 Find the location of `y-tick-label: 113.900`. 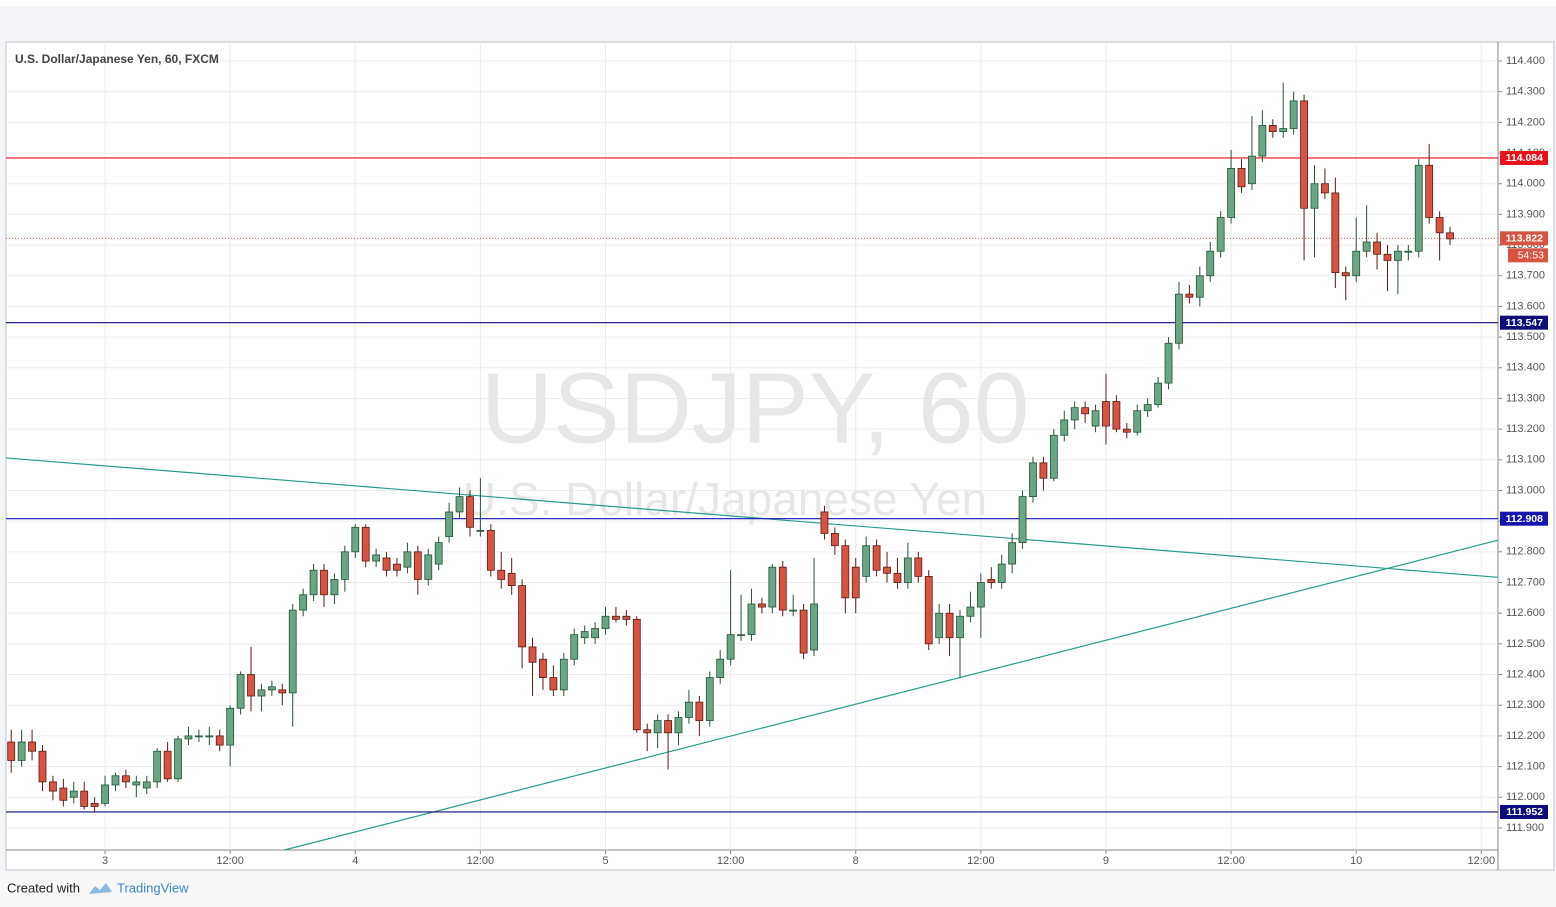

y-tick-label: 113.900 is located at coordinates (1525, 214).